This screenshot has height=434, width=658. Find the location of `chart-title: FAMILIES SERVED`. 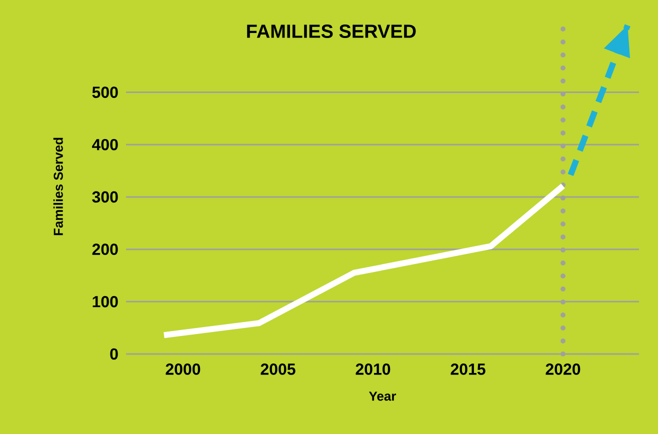

chart-title: FAMILIES SERVED is located at coordinates (331, 31).